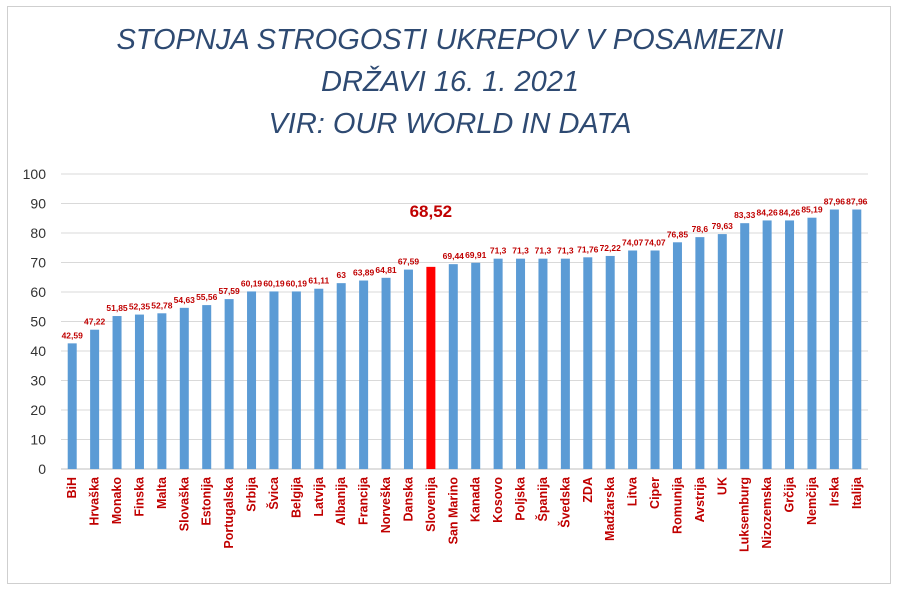  I want to click on x-tick-label: Litva, so click(633, 491).